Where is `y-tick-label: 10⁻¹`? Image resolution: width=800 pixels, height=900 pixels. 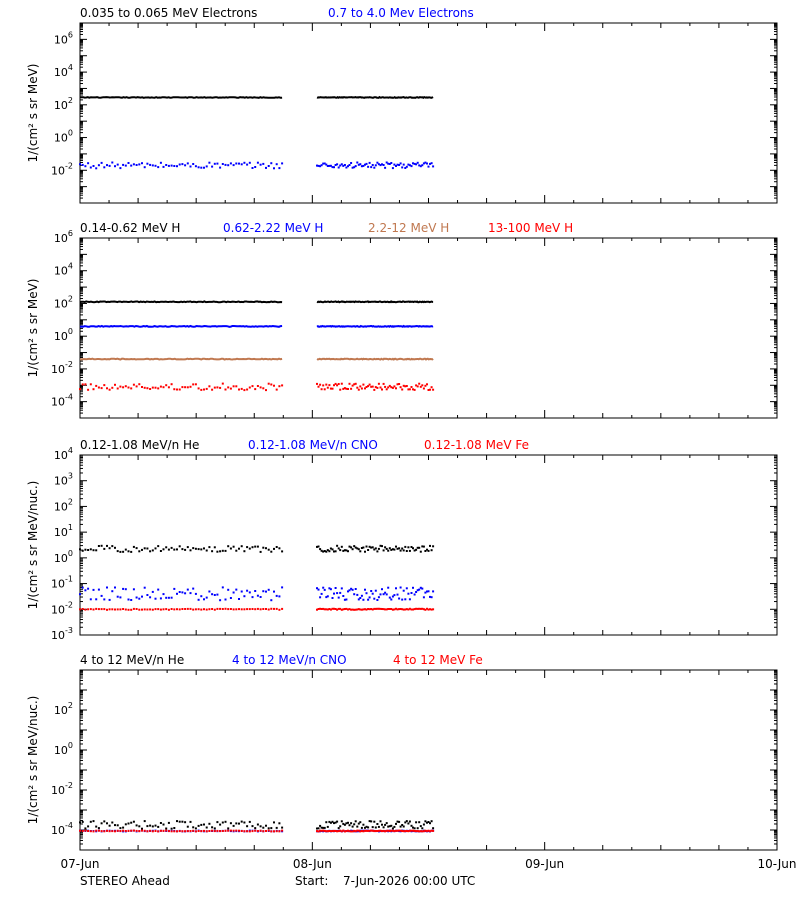
y-tick-label: 10⁻¹ is located at coordinates (62, 583).